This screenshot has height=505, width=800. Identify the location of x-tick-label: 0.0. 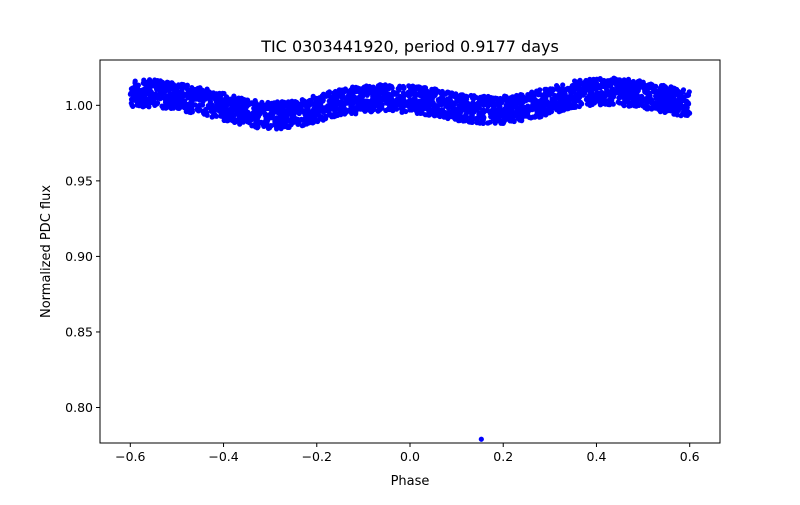
(410, 456).